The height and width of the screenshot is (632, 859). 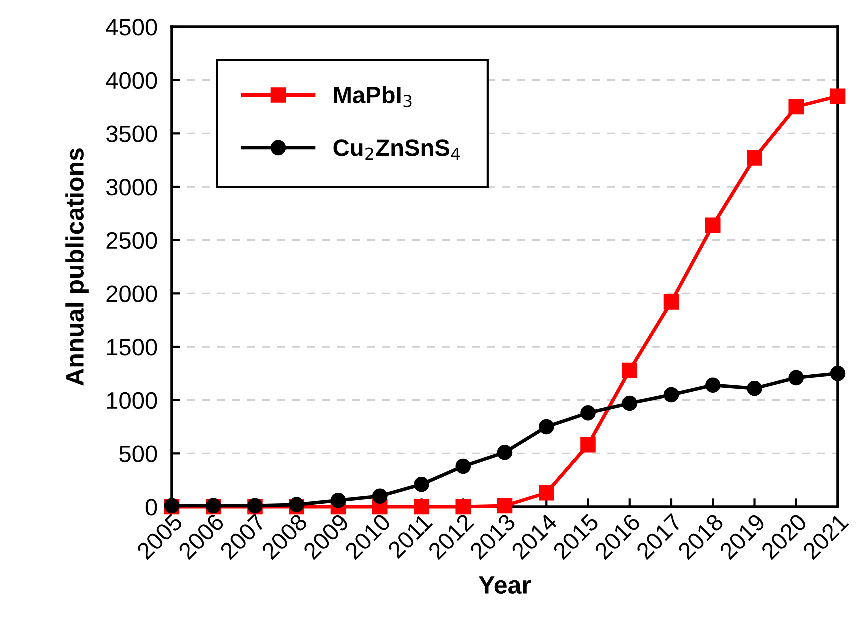 I want to click on legend-label: MaPbI$_{3}$, so click(x=373, y=97).